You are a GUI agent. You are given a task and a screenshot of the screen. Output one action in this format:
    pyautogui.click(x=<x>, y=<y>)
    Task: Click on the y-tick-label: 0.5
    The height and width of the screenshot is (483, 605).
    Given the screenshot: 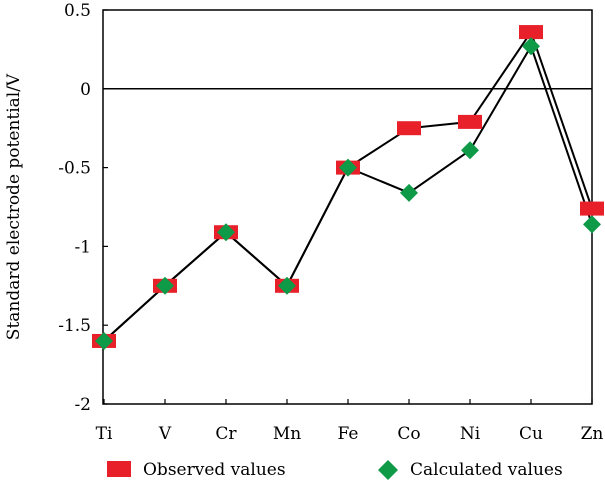 What is the action you would take?
    pyautogui.click(x=77, y=11)
    